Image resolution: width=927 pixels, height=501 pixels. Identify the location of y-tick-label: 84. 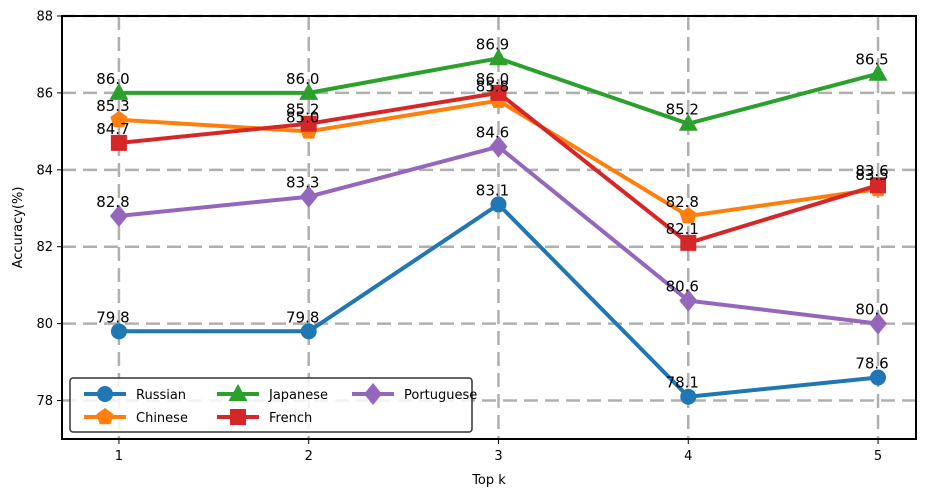
(44, 170).